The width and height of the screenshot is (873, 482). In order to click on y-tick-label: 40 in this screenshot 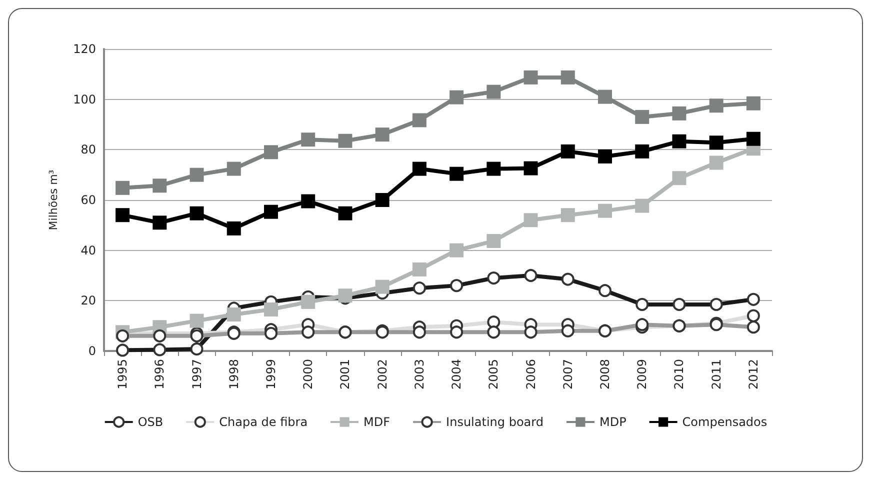, I will do `click(88, 250)`.